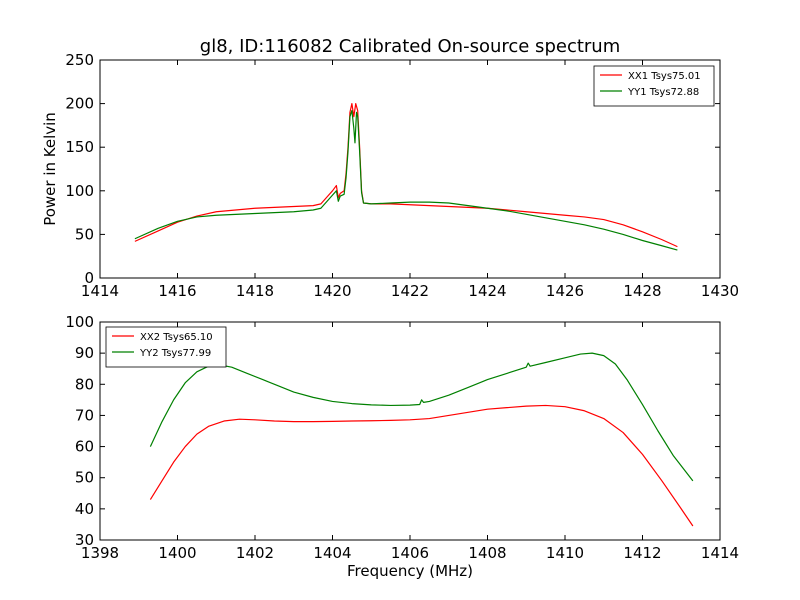  Describe the element at coordinates (177, 553) in the screenshot. I see `bottom-x-tick-label: 1400` at that location.